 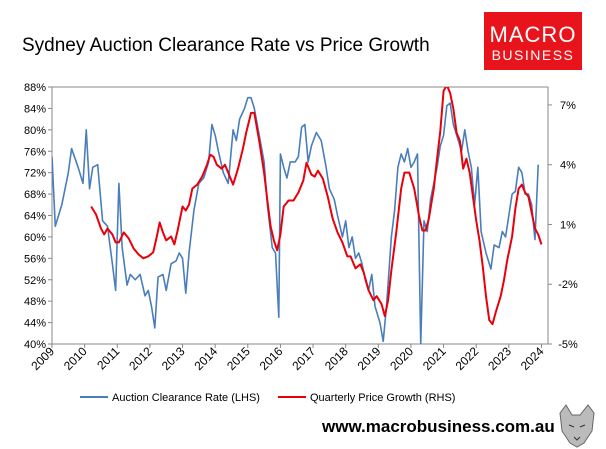 What do you see at coordinates (568, 285) in the screenshot?
I see `y2-tick-label: -2%` at bounding box center [568, 285].